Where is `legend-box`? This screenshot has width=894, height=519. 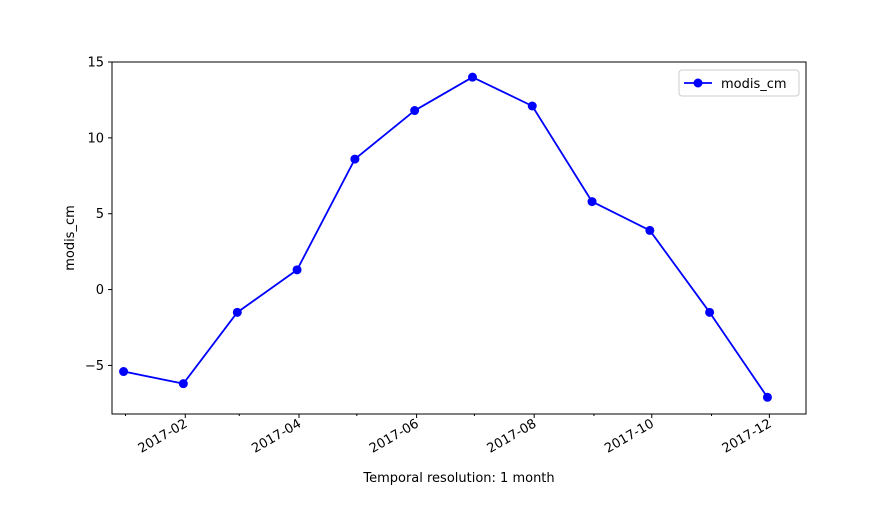
legend-box is located at coordinates (739, 83).